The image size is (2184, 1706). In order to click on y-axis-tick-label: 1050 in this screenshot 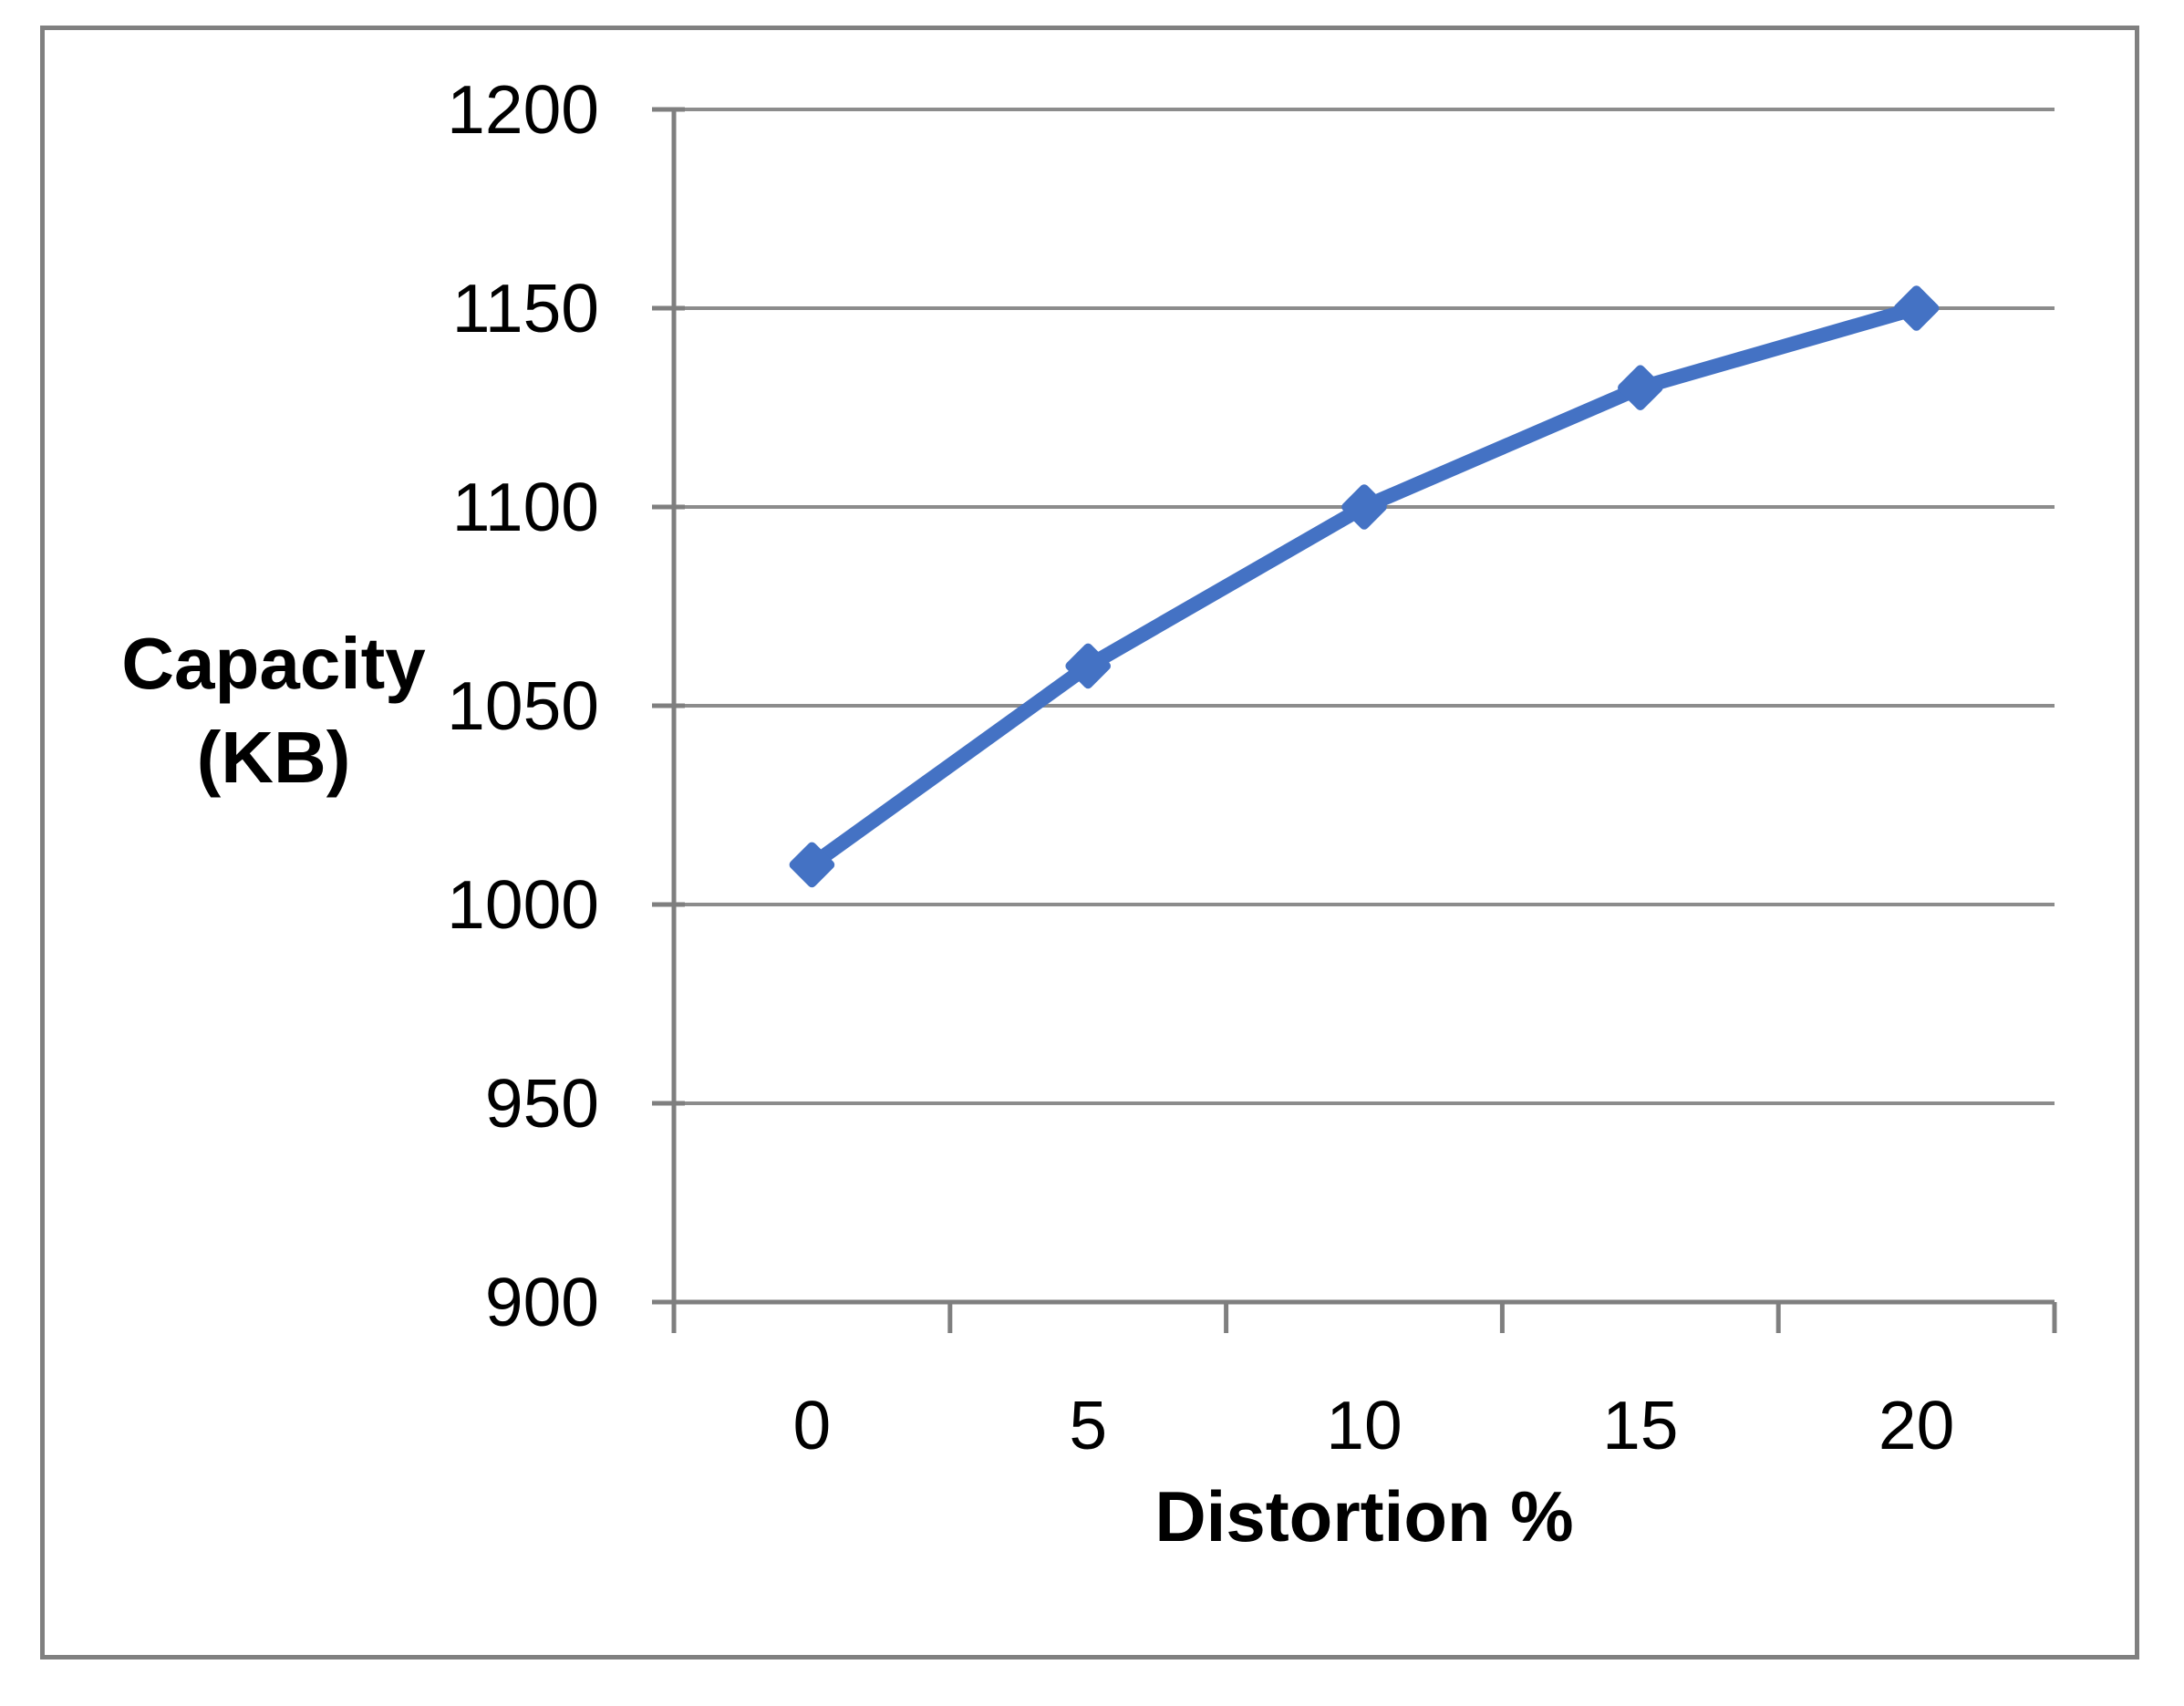, I will do `click(523, 705)`.